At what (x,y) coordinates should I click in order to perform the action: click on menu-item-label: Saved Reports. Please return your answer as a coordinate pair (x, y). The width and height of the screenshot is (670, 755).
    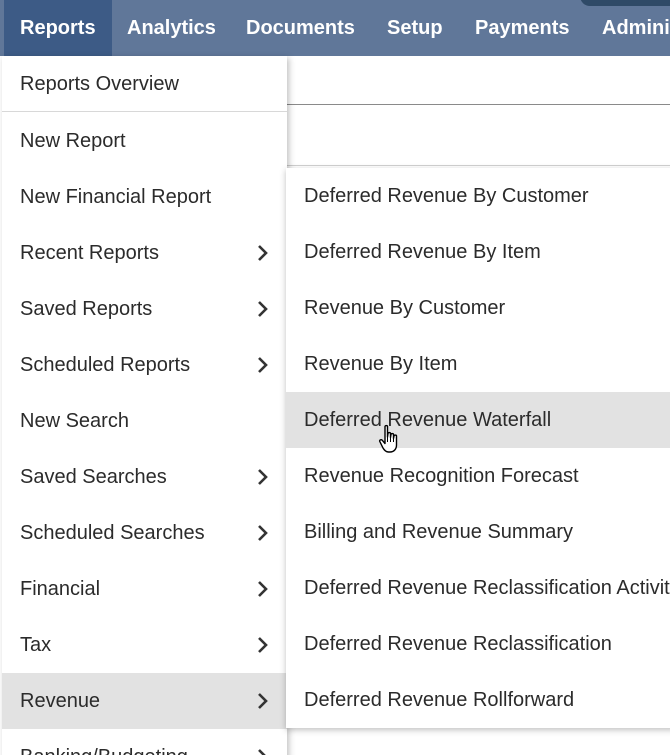
    Looking at the image, I should click on (86, 309).